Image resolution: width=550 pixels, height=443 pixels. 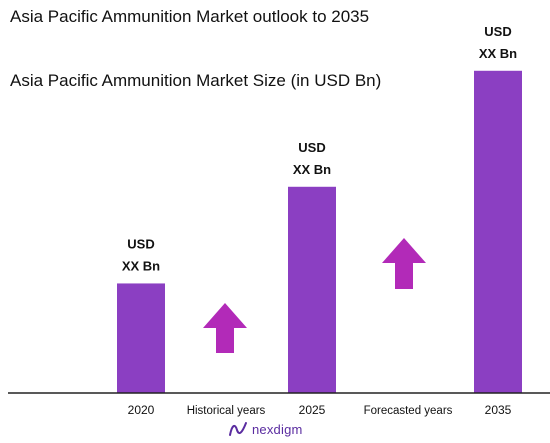 What do you see at coordinates (141, 410) in the screenshot?
I see `x-tick-label: 2020` at bounding box center [141, 410].